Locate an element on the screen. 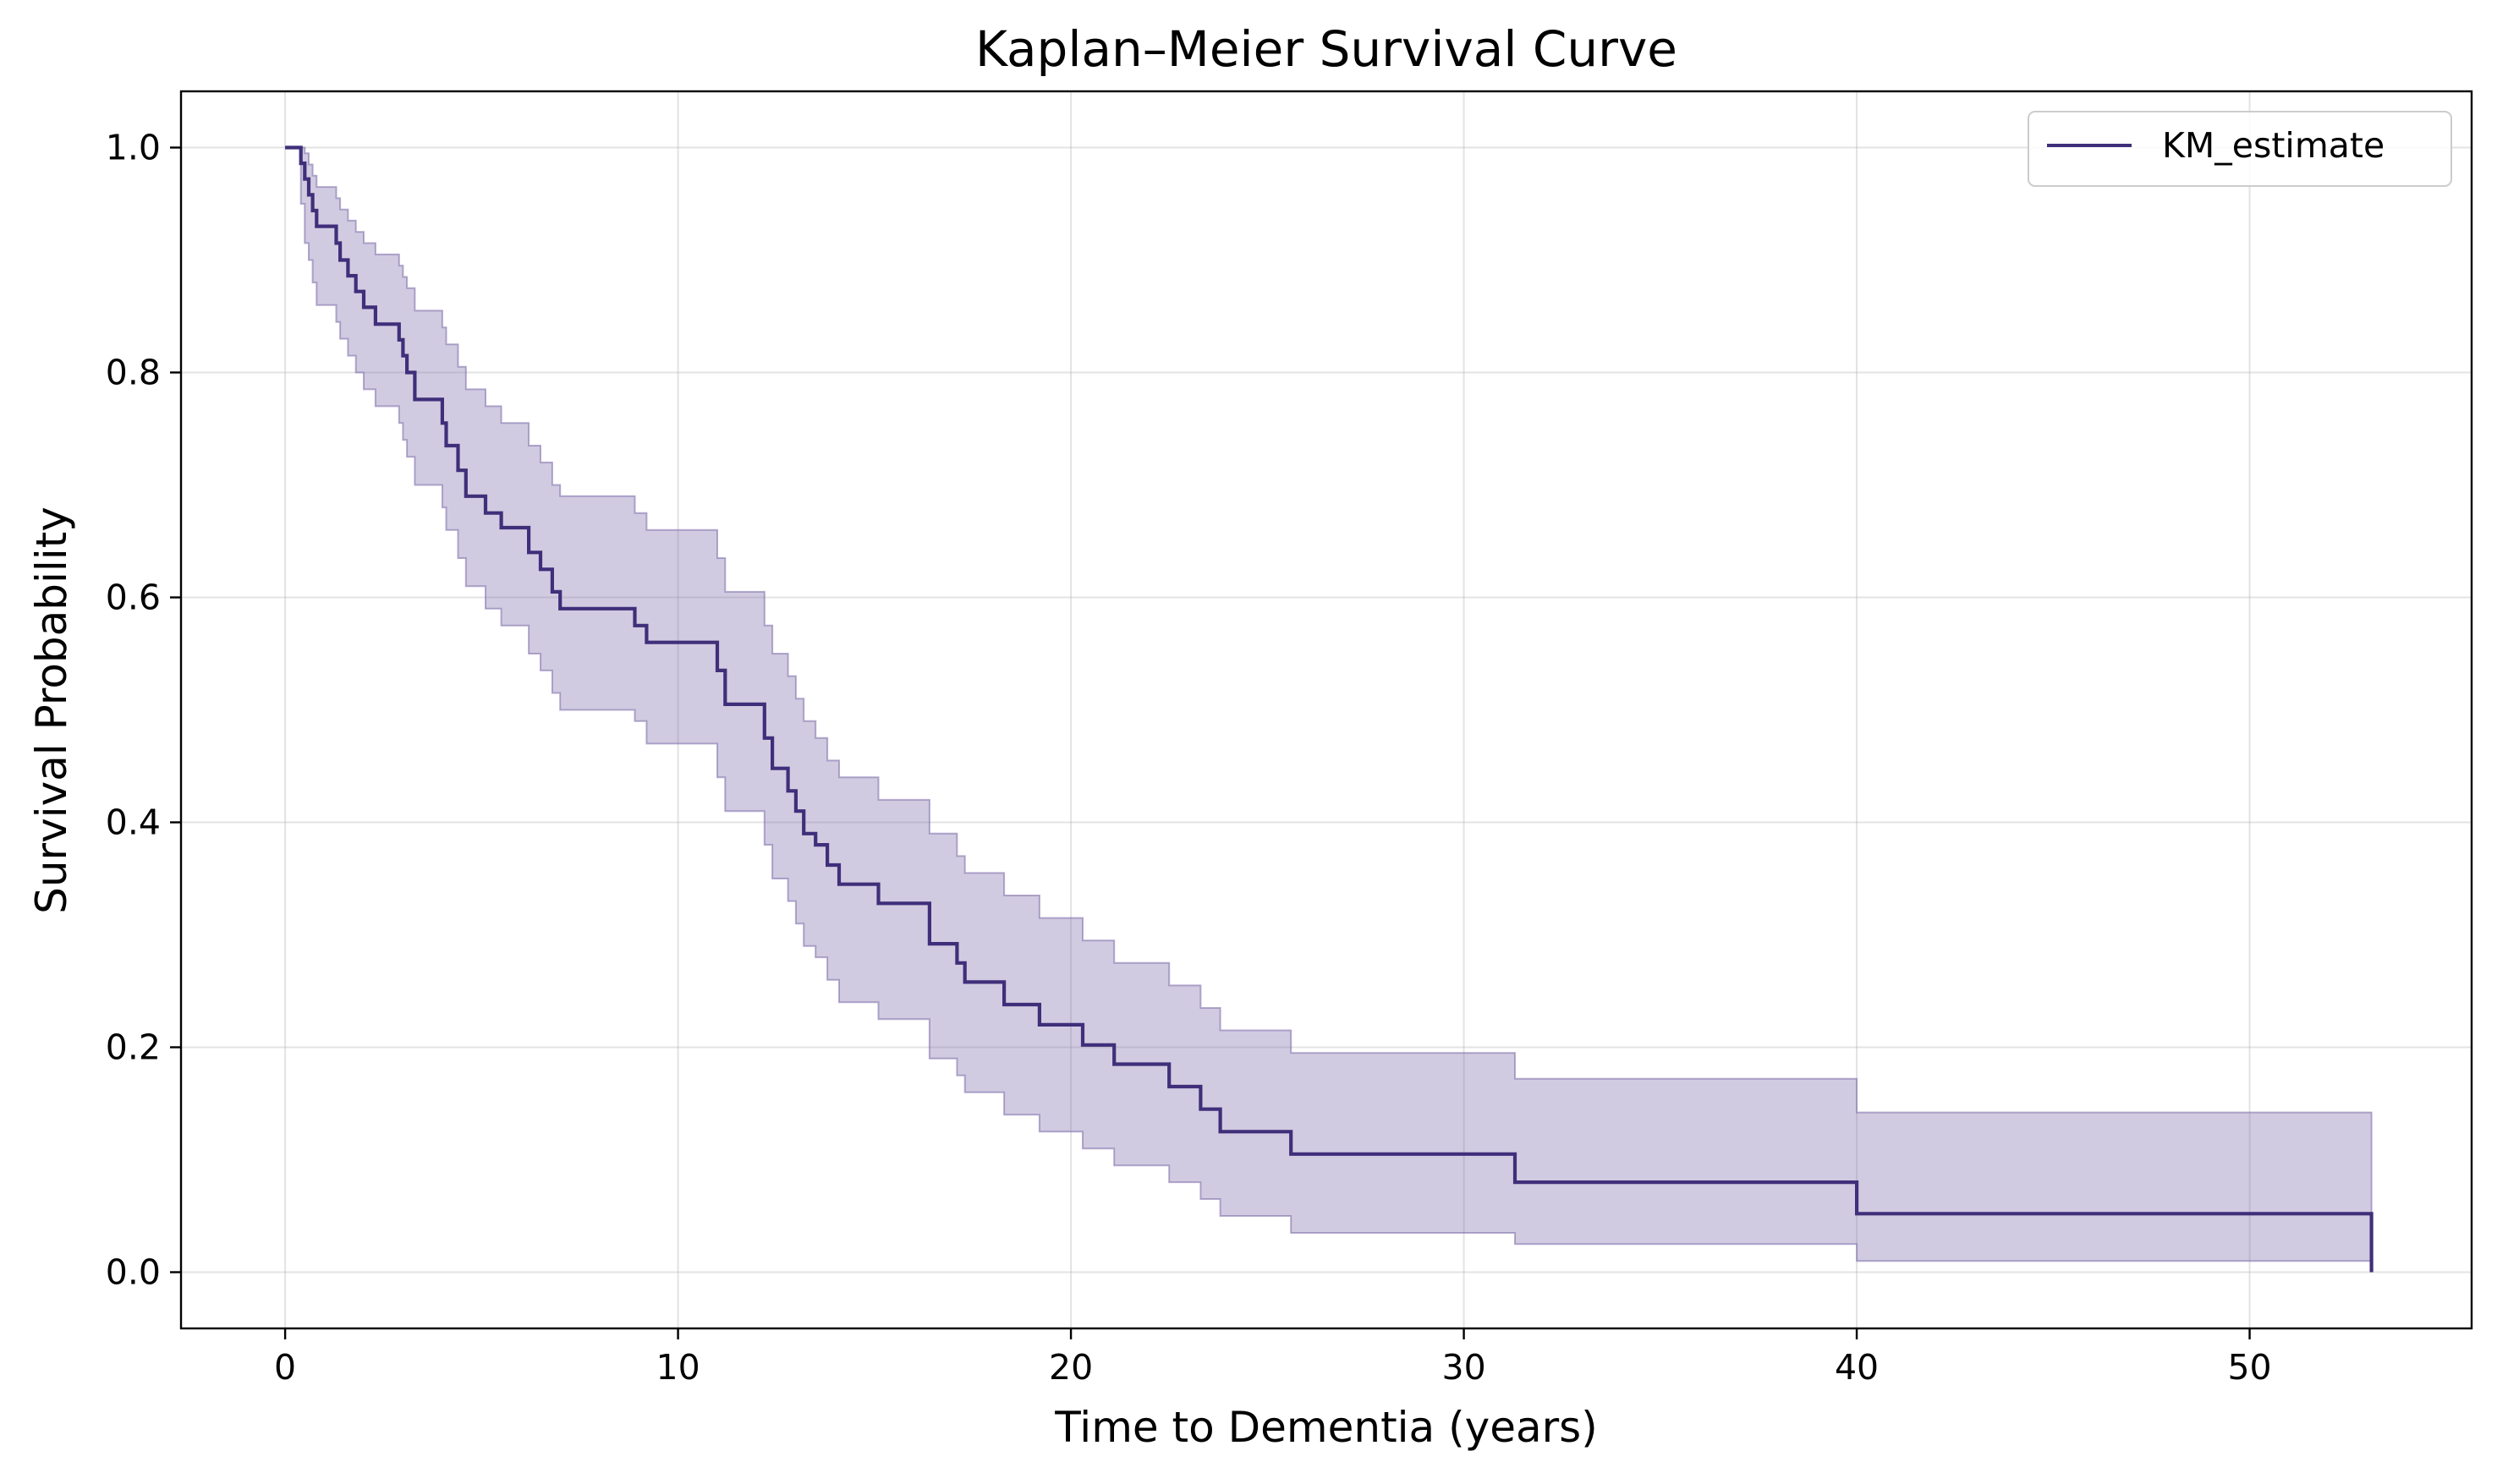  x-tick-label: 30 is located at coordinates (1463, 1367).